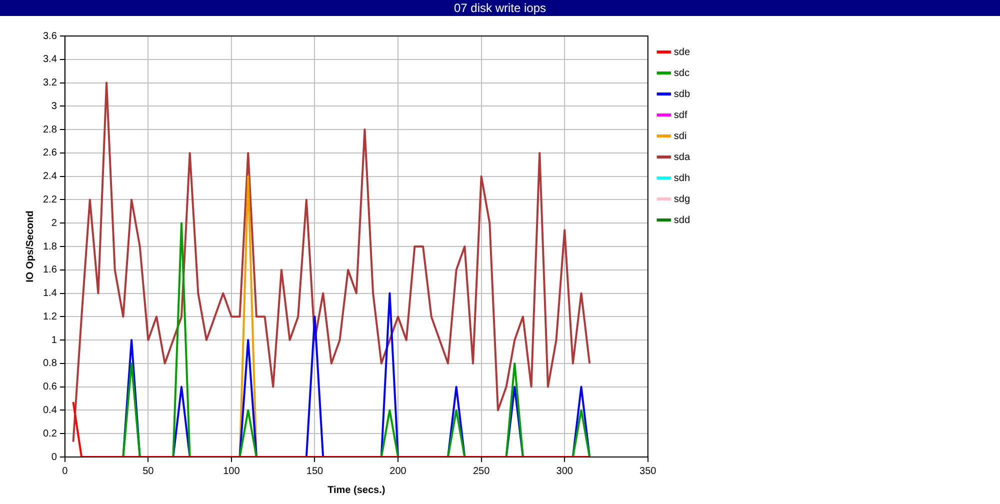 Image resolution: width=1000 pixels, height=504 pixels. Describe the element at coordinates (315, 471) in the screenshot. I see `x-tick-label: 150` at that location.